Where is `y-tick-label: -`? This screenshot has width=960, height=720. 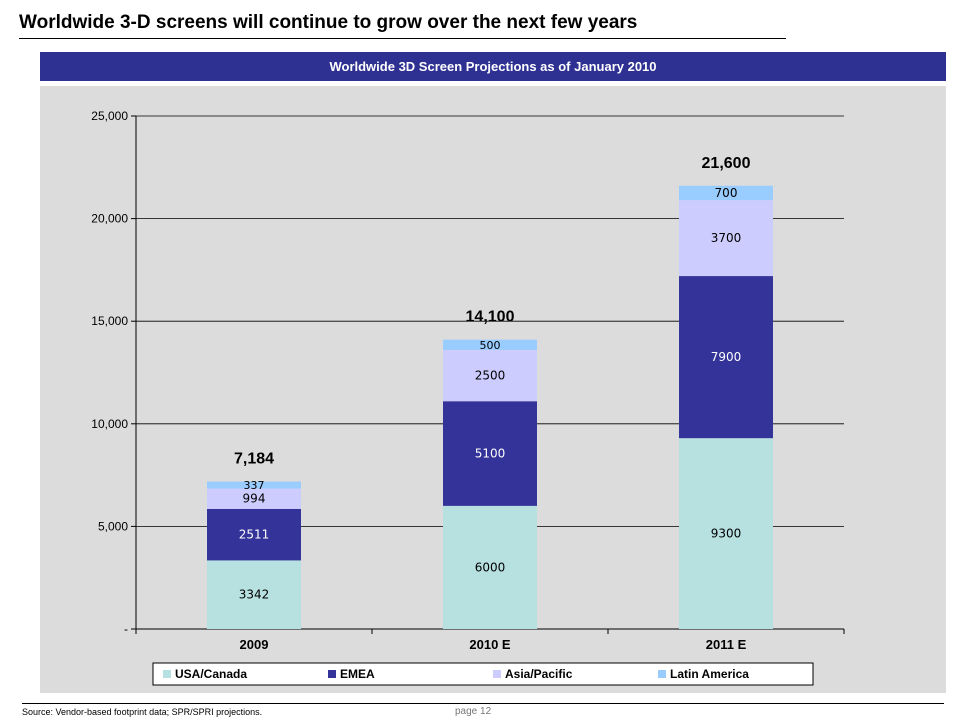 y-tick-label: - is located at coordinates (126, 629).